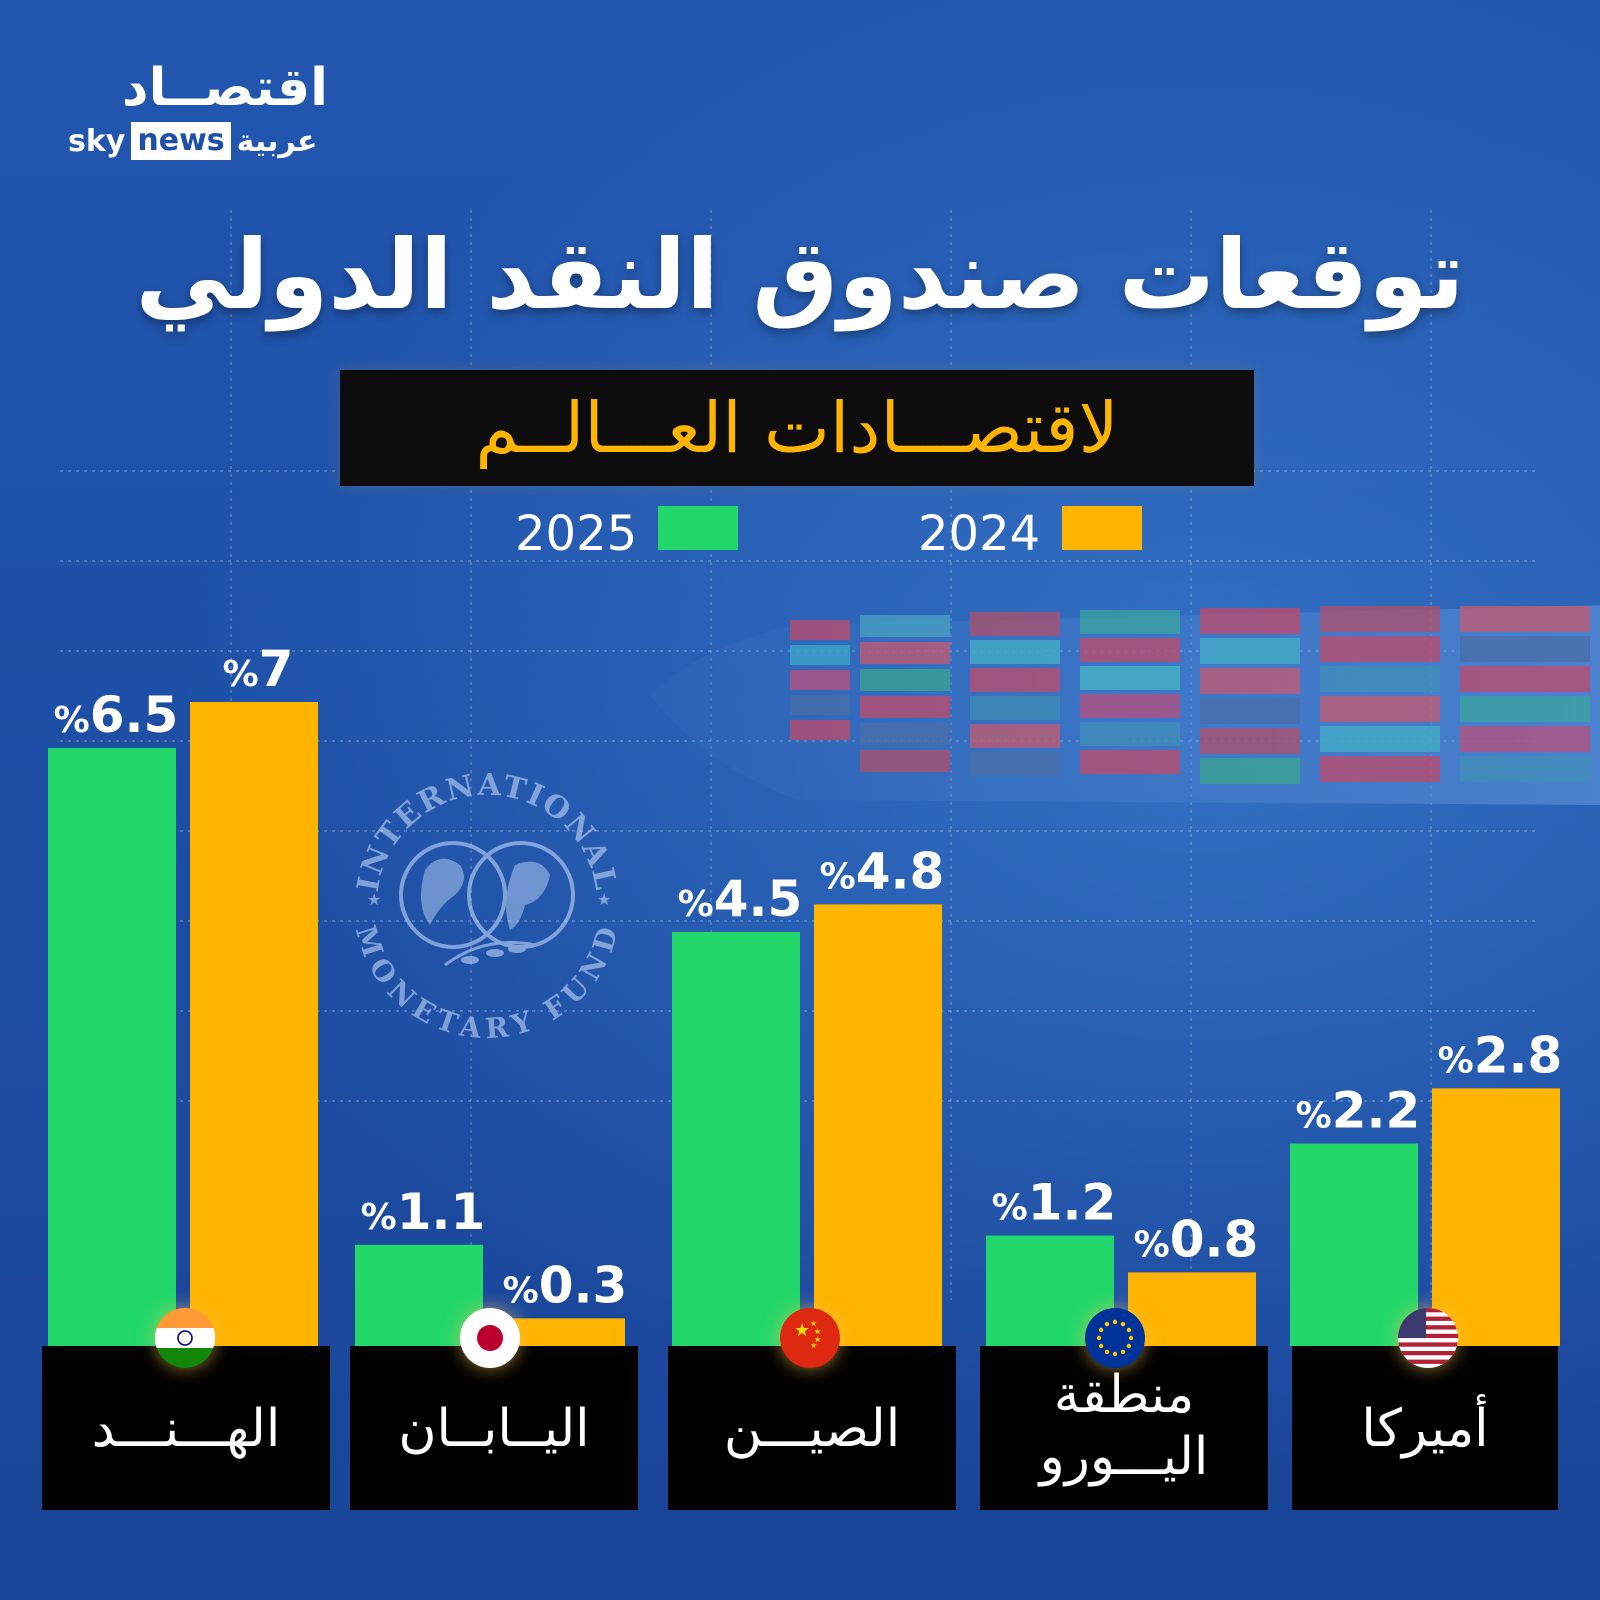 The image size is (1600, 1600). I want to click on sky-news-arabia-logo: اقتصــاد sky news عربية, so click(198, 115).